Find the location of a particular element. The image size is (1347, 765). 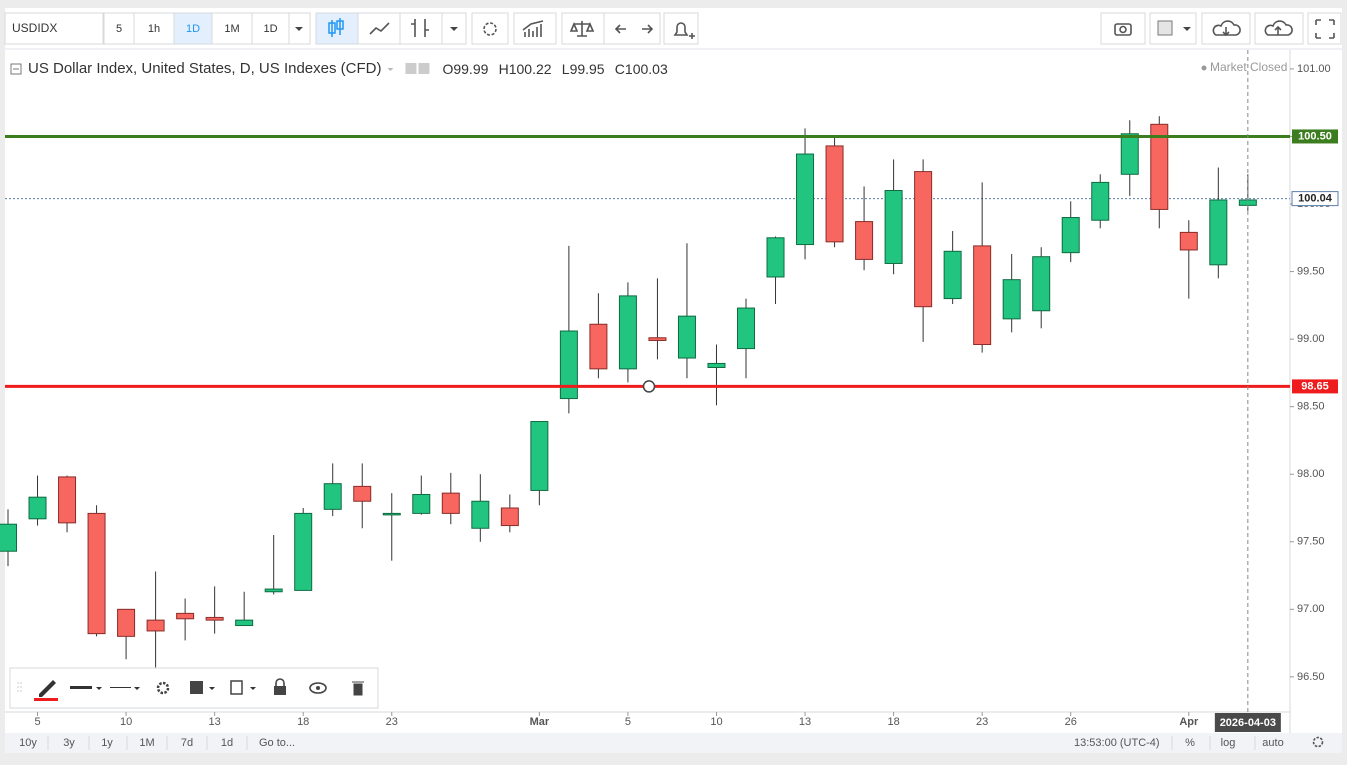

line-icon is located at coordinates (379, 28).